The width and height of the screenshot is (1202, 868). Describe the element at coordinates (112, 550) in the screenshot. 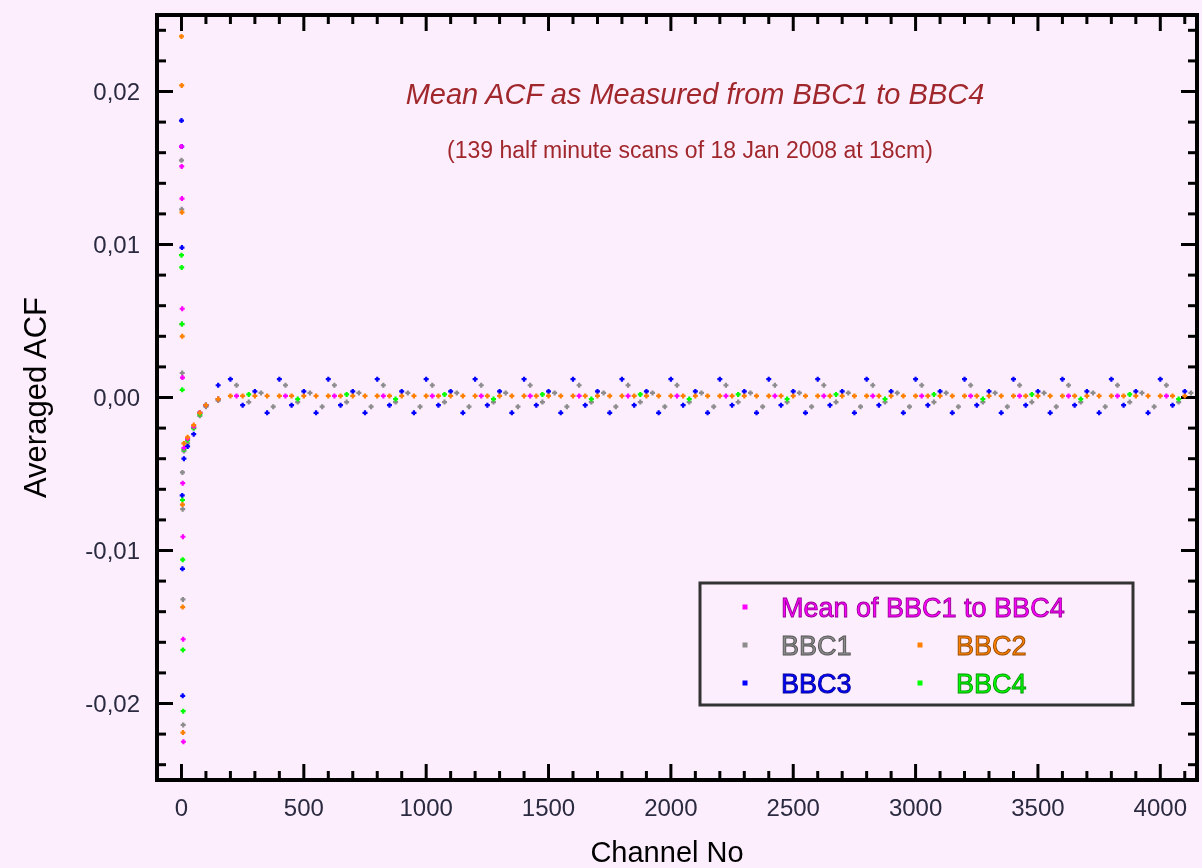

I see `y-tick-label: -0,01` at that location.